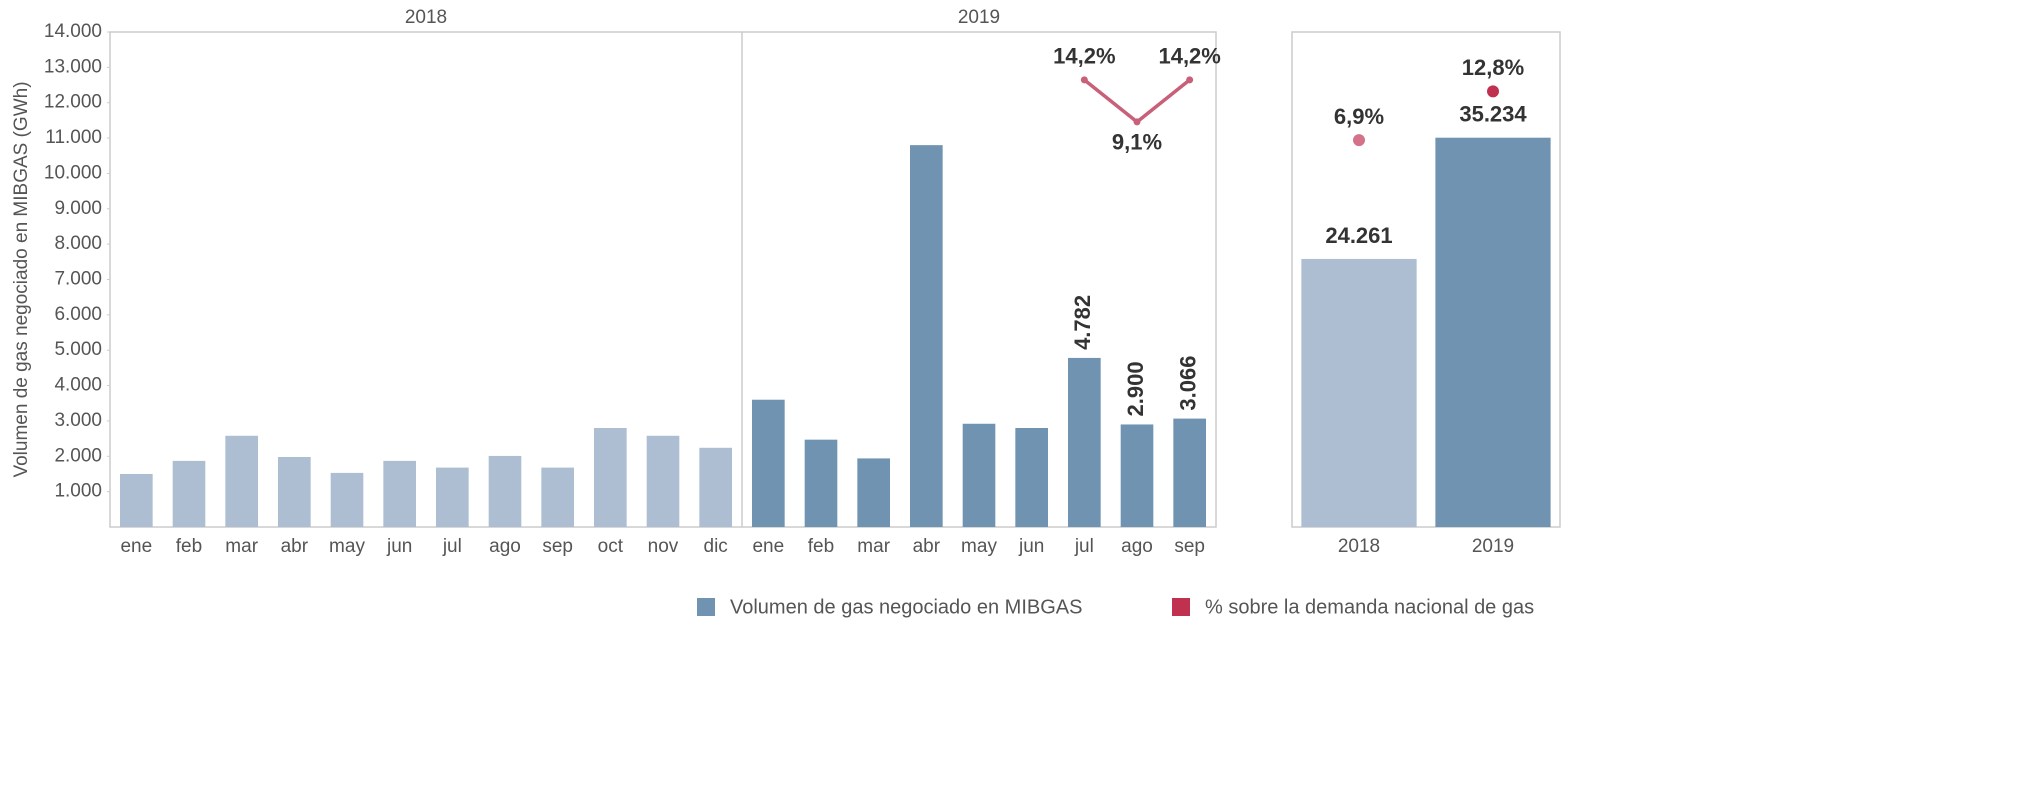 This screenshot has height=807, width=2041. I want to click on group-label: 2018, so click(426, 17).